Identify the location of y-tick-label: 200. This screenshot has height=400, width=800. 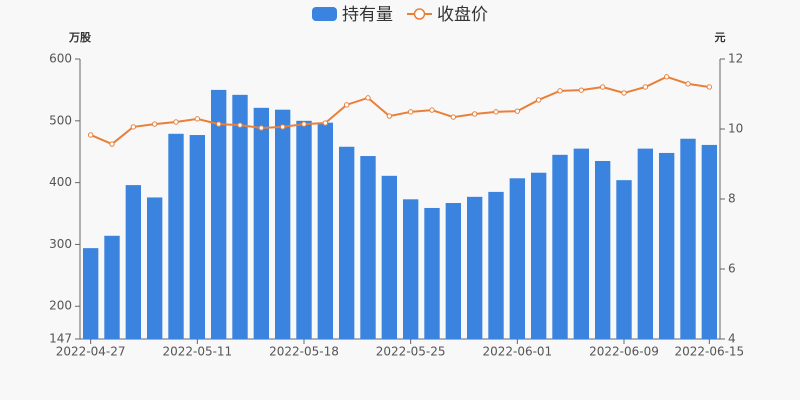
(60, 306).